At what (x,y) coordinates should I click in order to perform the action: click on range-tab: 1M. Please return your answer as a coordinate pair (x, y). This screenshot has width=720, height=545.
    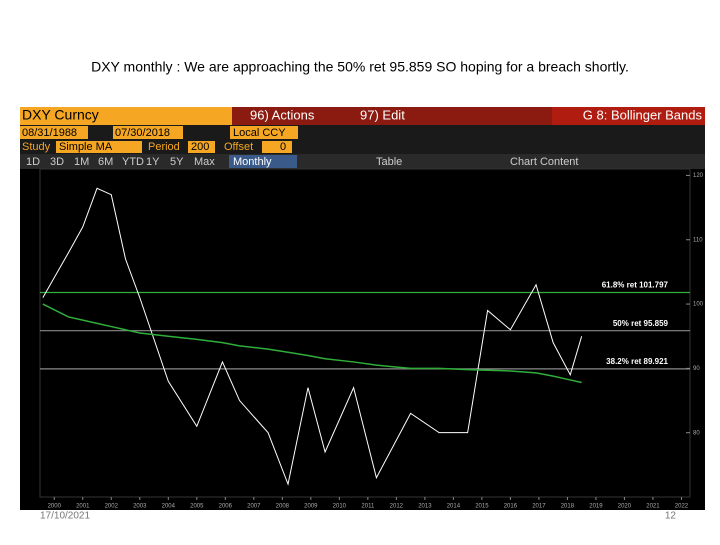
    Looking at the image, I should click on (81, 162).